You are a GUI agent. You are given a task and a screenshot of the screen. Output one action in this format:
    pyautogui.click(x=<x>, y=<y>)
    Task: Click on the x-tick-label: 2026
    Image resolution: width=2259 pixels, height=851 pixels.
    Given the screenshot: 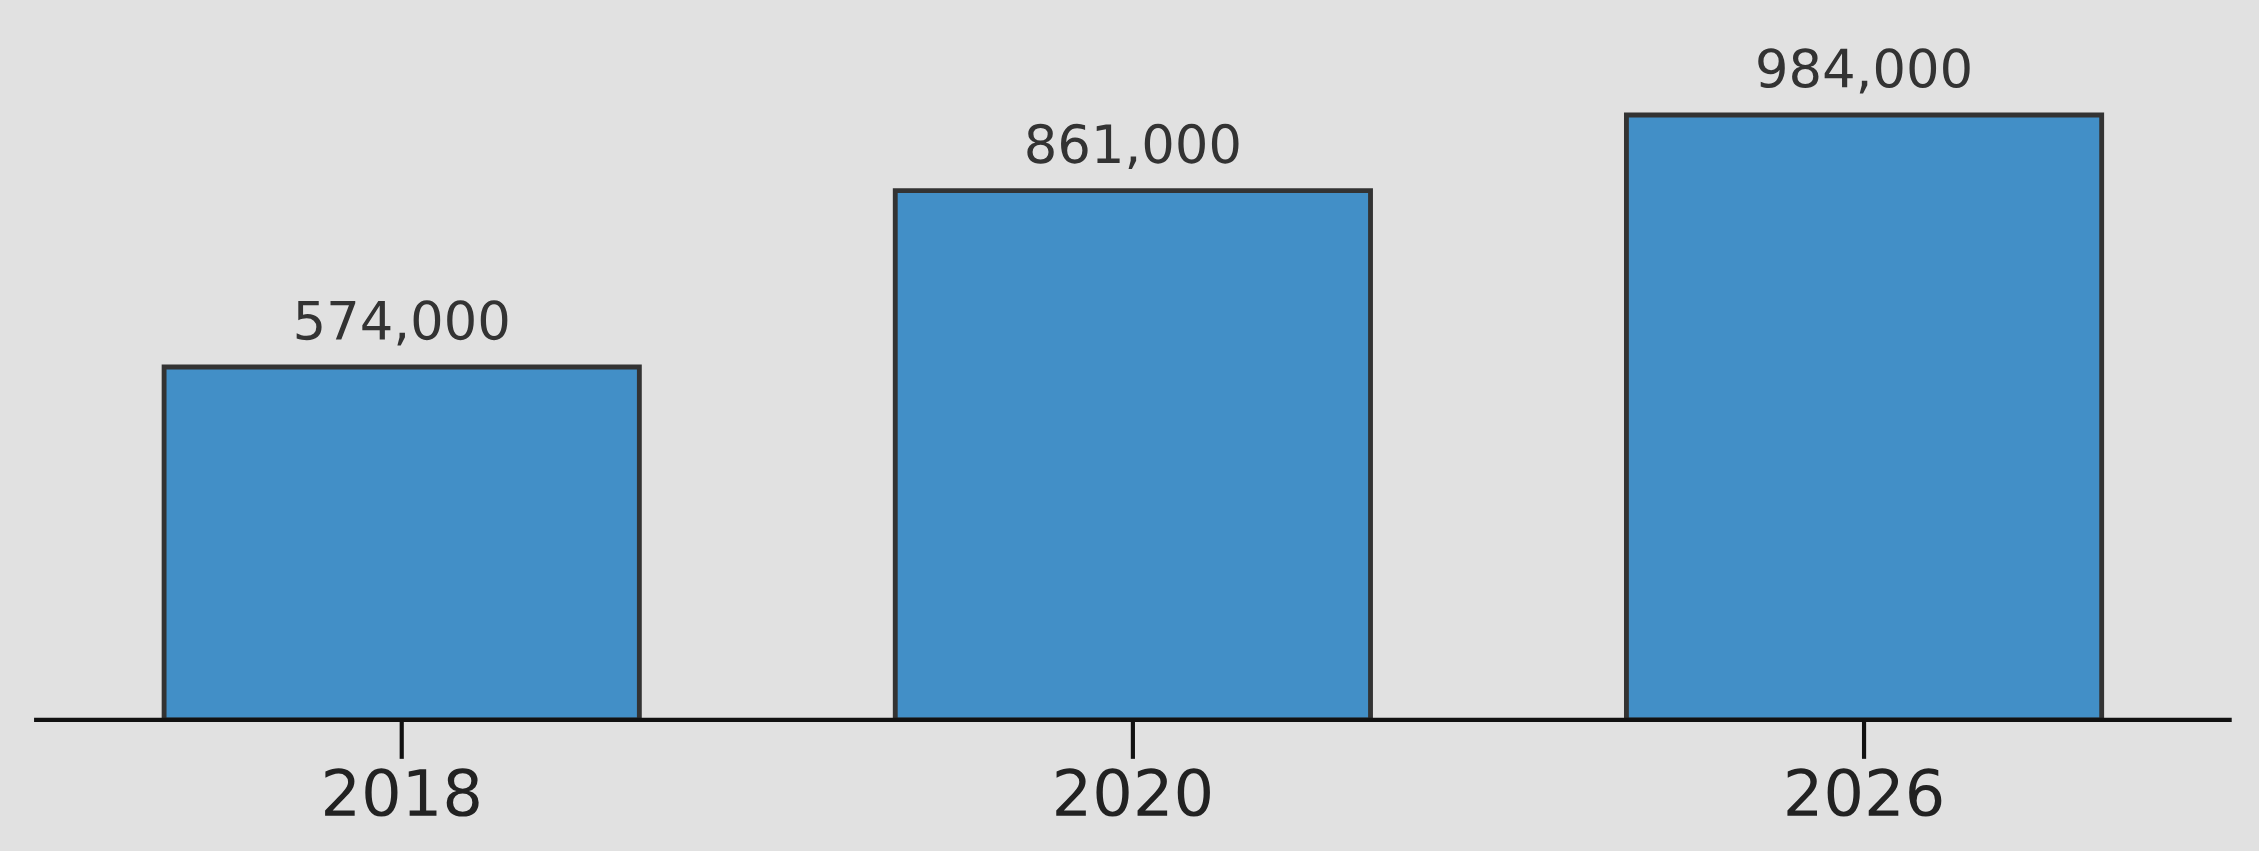 What is the action you would take?
    pyautogui.click(x=1864, y=792)
    